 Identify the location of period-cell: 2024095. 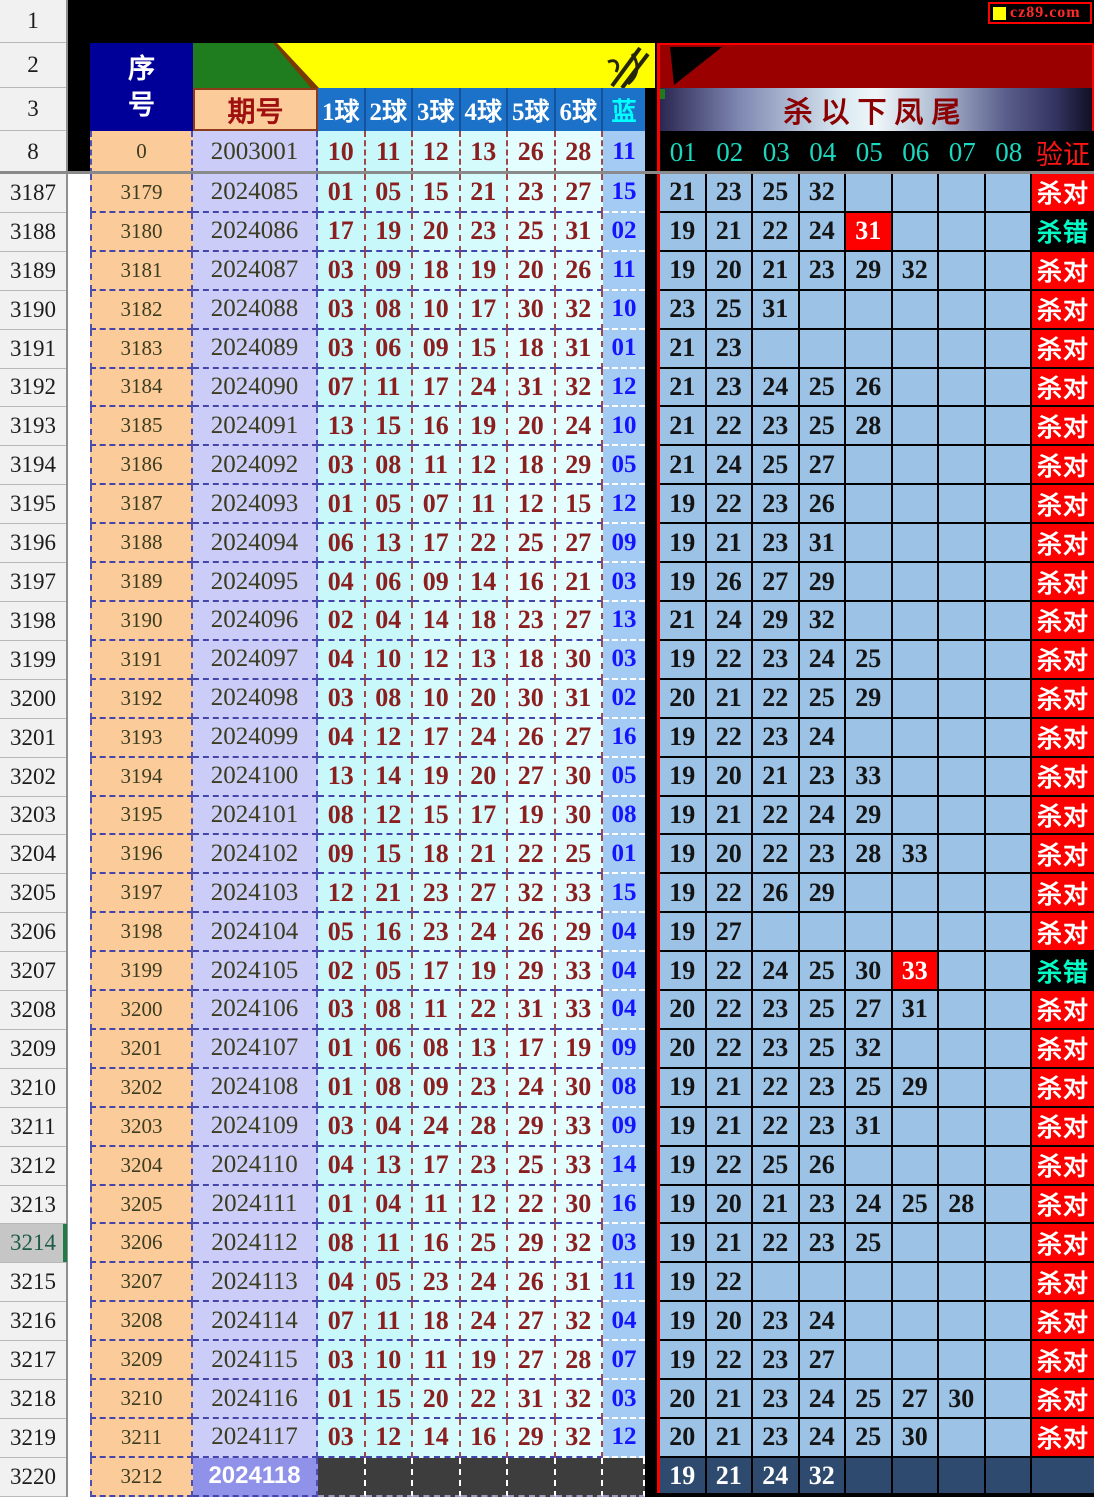
(255, 582).